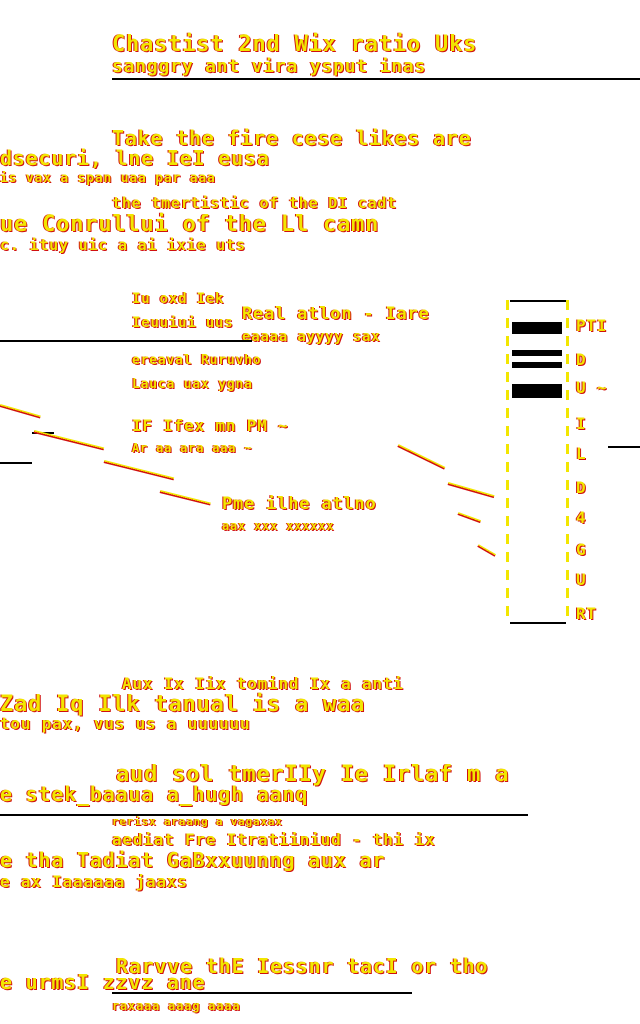 This screenshot has width=640, height=1024. What do you see at coordinates (311, 337) in the screenshot?
I see `diagram-label-4: eaaaa ayyyy sax` at bounding box center [311, 337].